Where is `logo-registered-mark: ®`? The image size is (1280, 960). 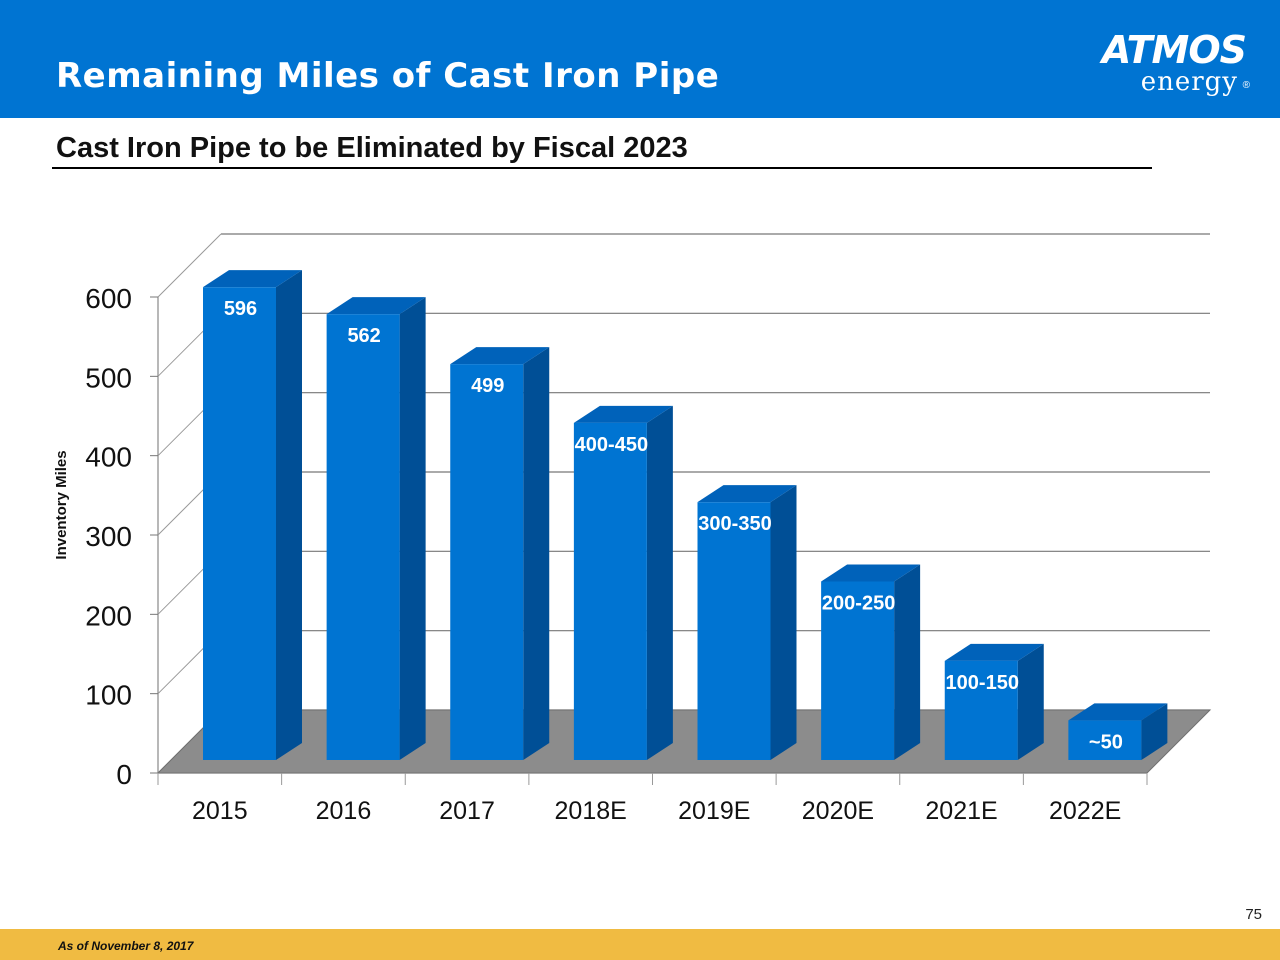
logo-registered-mark: ® is located at coordinates (1246, 85).